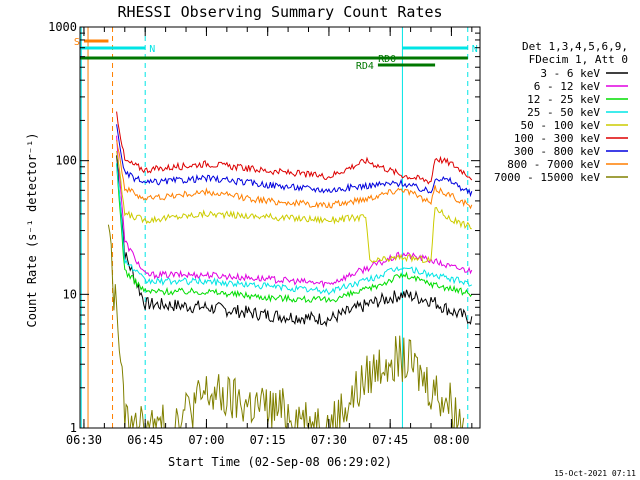  Describe the element at coordinates (280, 462) in the screenshot. I see `x-axis-label: Start Time (02-Sep-08 06:29:02)` at that location.